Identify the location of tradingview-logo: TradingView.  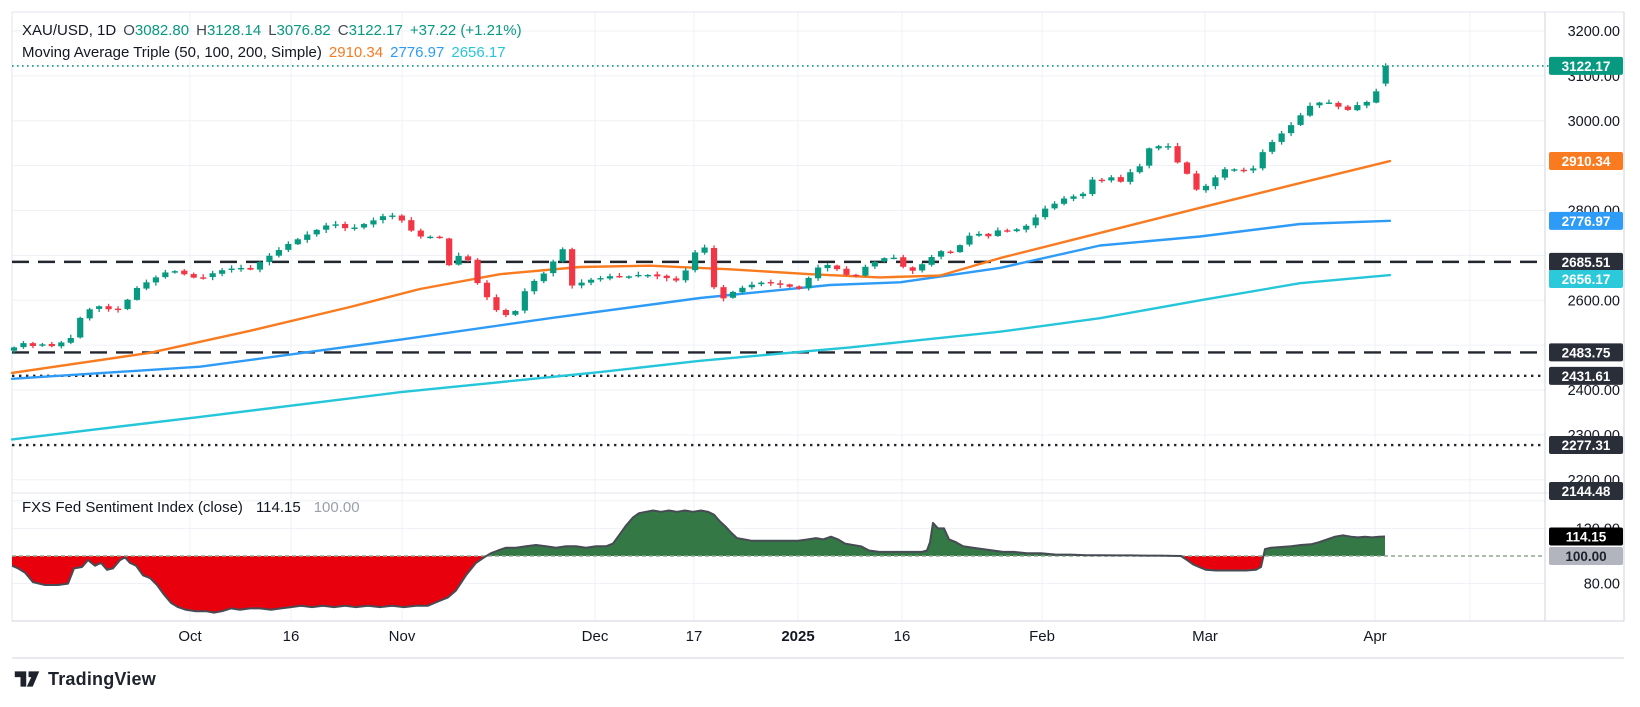
(85, 679).